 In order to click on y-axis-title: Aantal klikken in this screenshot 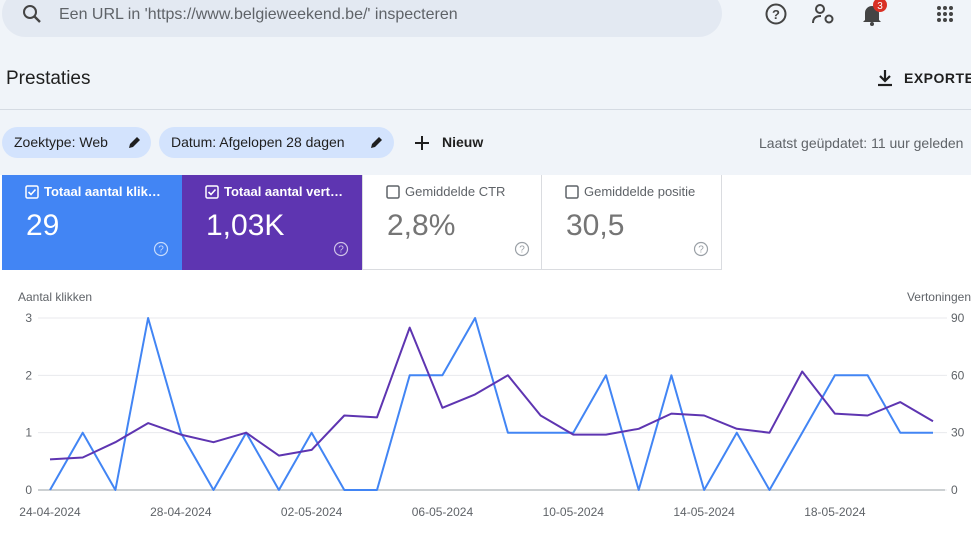, I will do `click(55, 297)`.